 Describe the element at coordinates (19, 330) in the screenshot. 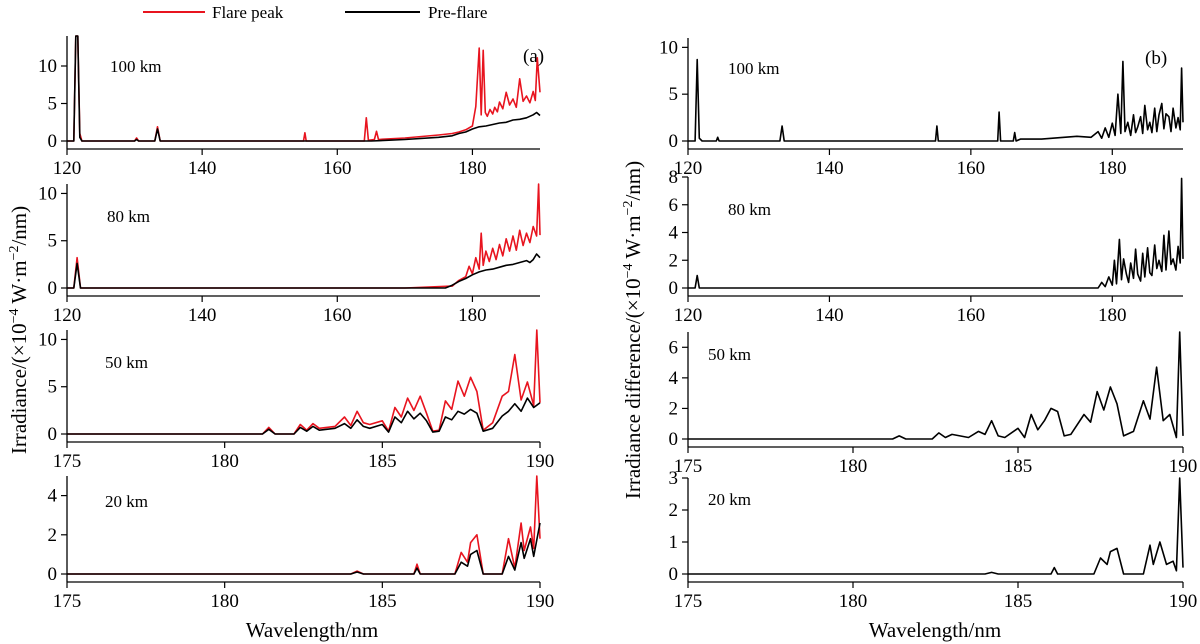

I see `left-y-axis-title: Irradiance/(×10−4 W·m−2/nm)` at that location.